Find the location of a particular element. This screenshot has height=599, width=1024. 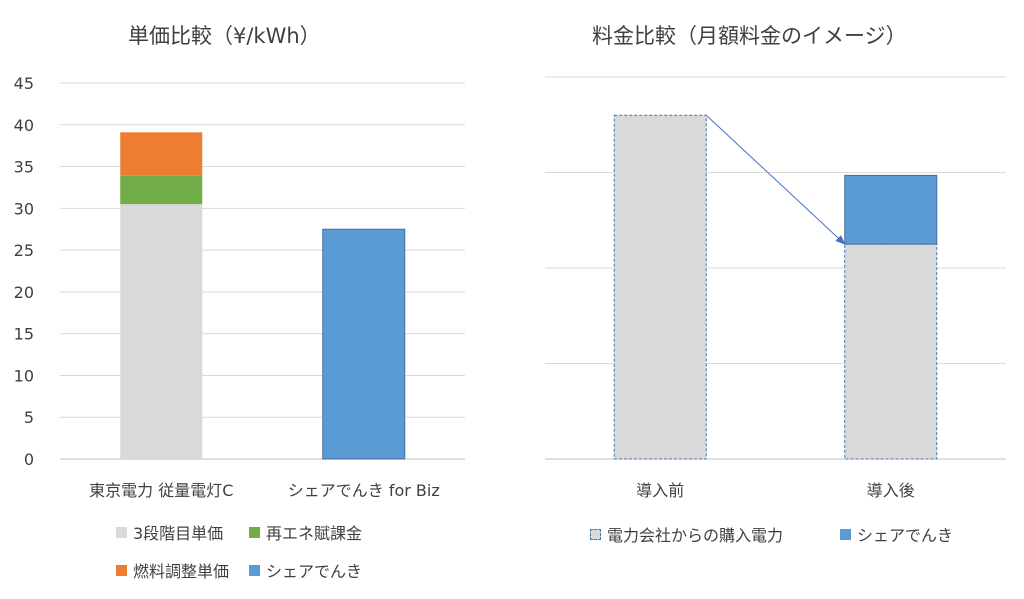

y-tick-label: 5 is located at coordinates (29, 417).